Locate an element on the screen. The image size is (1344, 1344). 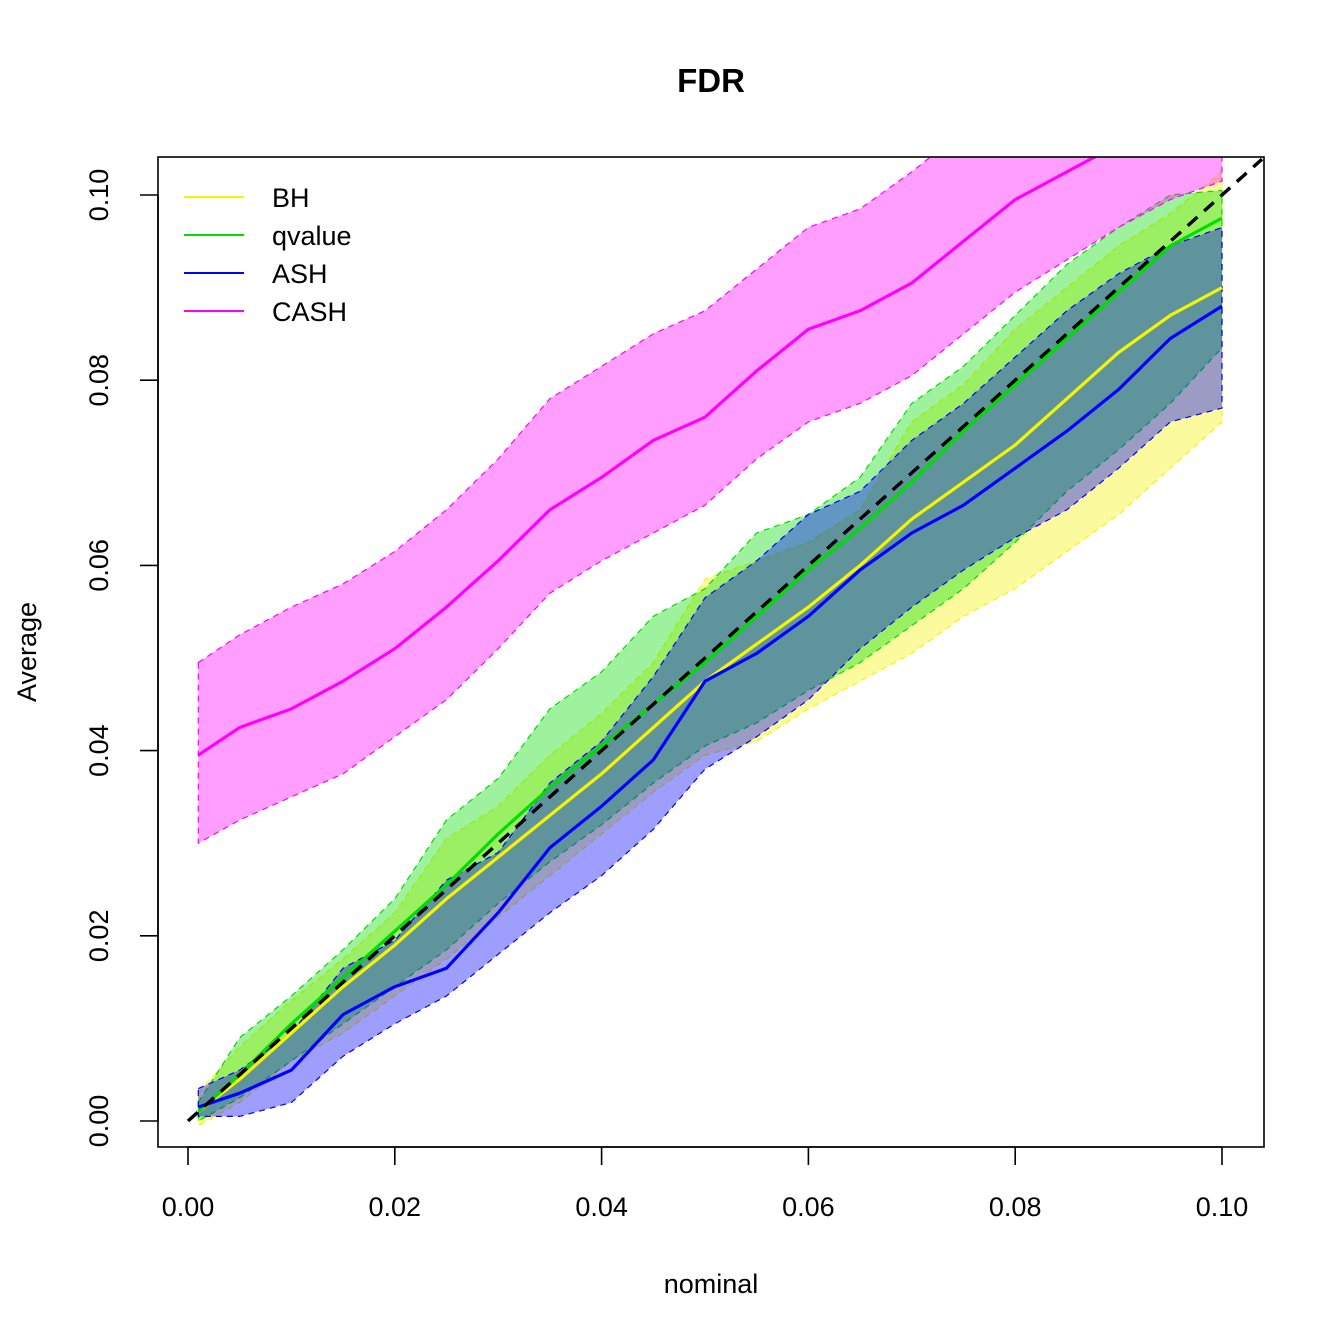
x-tick-label: 0.02 is located at coordinates (395, 1207).